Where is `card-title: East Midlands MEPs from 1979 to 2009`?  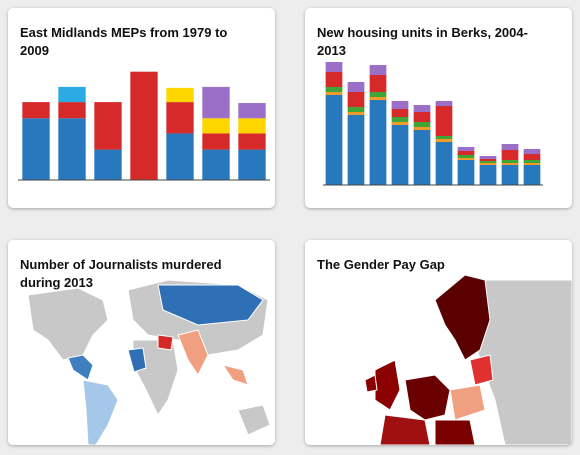
card-title: East Midlands MEPs from 1979 to 2009 is located at coordinates (124, 41).